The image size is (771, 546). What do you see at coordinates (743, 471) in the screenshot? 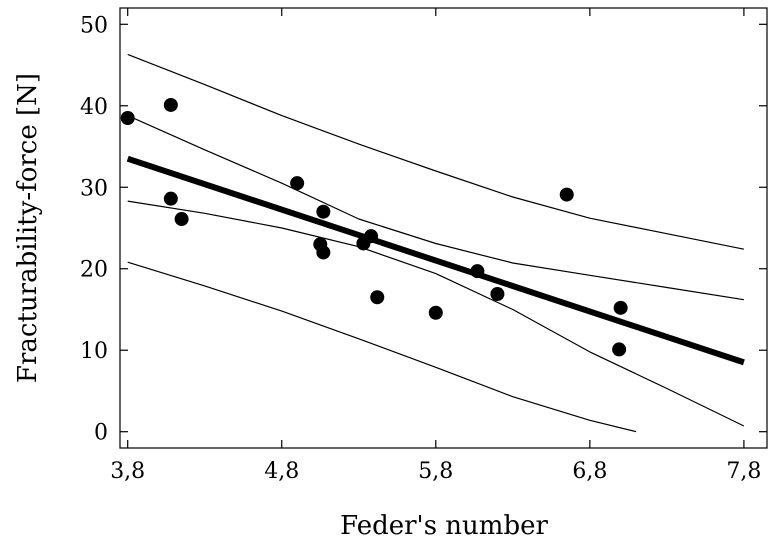
I see `x-tick-label: 7,8` at bounding box center [743, 471].